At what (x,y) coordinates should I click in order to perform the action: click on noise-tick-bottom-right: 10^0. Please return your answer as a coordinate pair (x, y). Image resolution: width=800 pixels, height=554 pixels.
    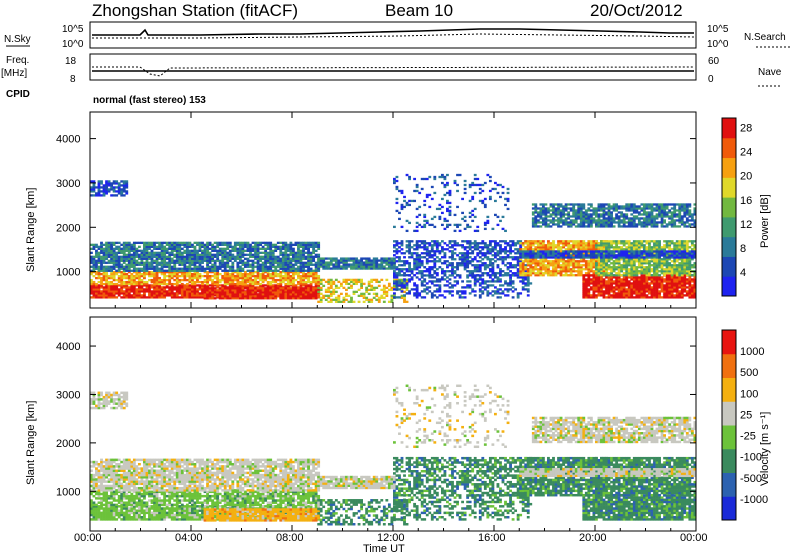
    Looking at the image, I should click on (718, 44).